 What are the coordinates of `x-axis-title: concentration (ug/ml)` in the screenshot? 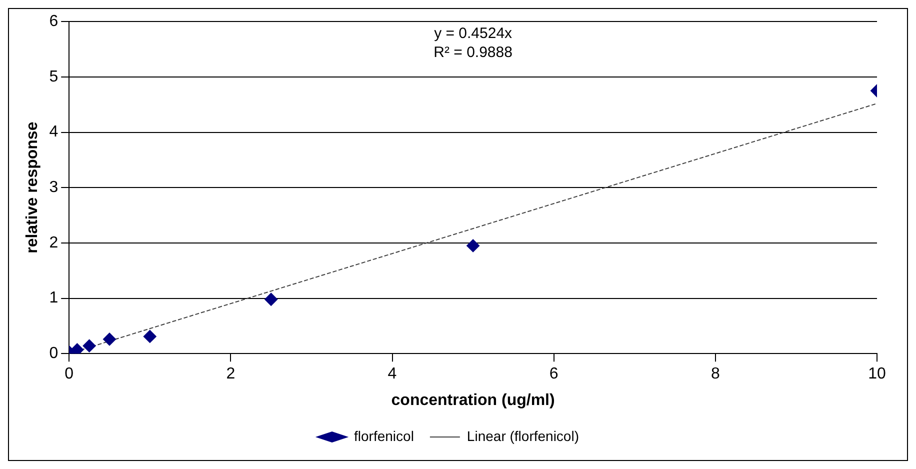 It's located at (473, 400).